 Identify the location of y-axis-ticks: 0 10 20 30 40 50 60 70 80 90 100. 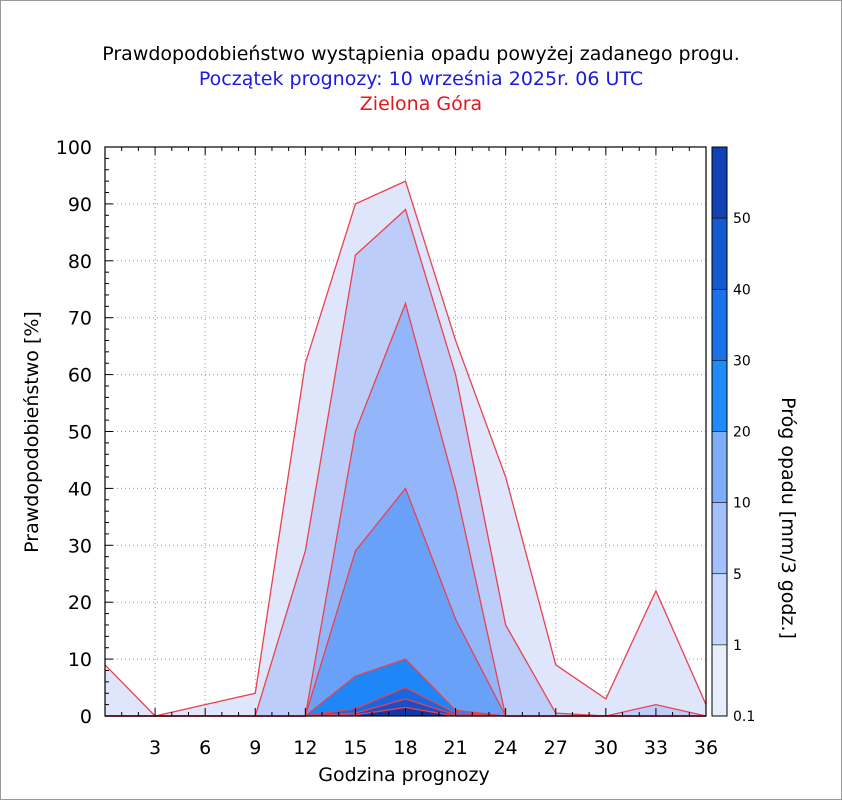
(84, 432).